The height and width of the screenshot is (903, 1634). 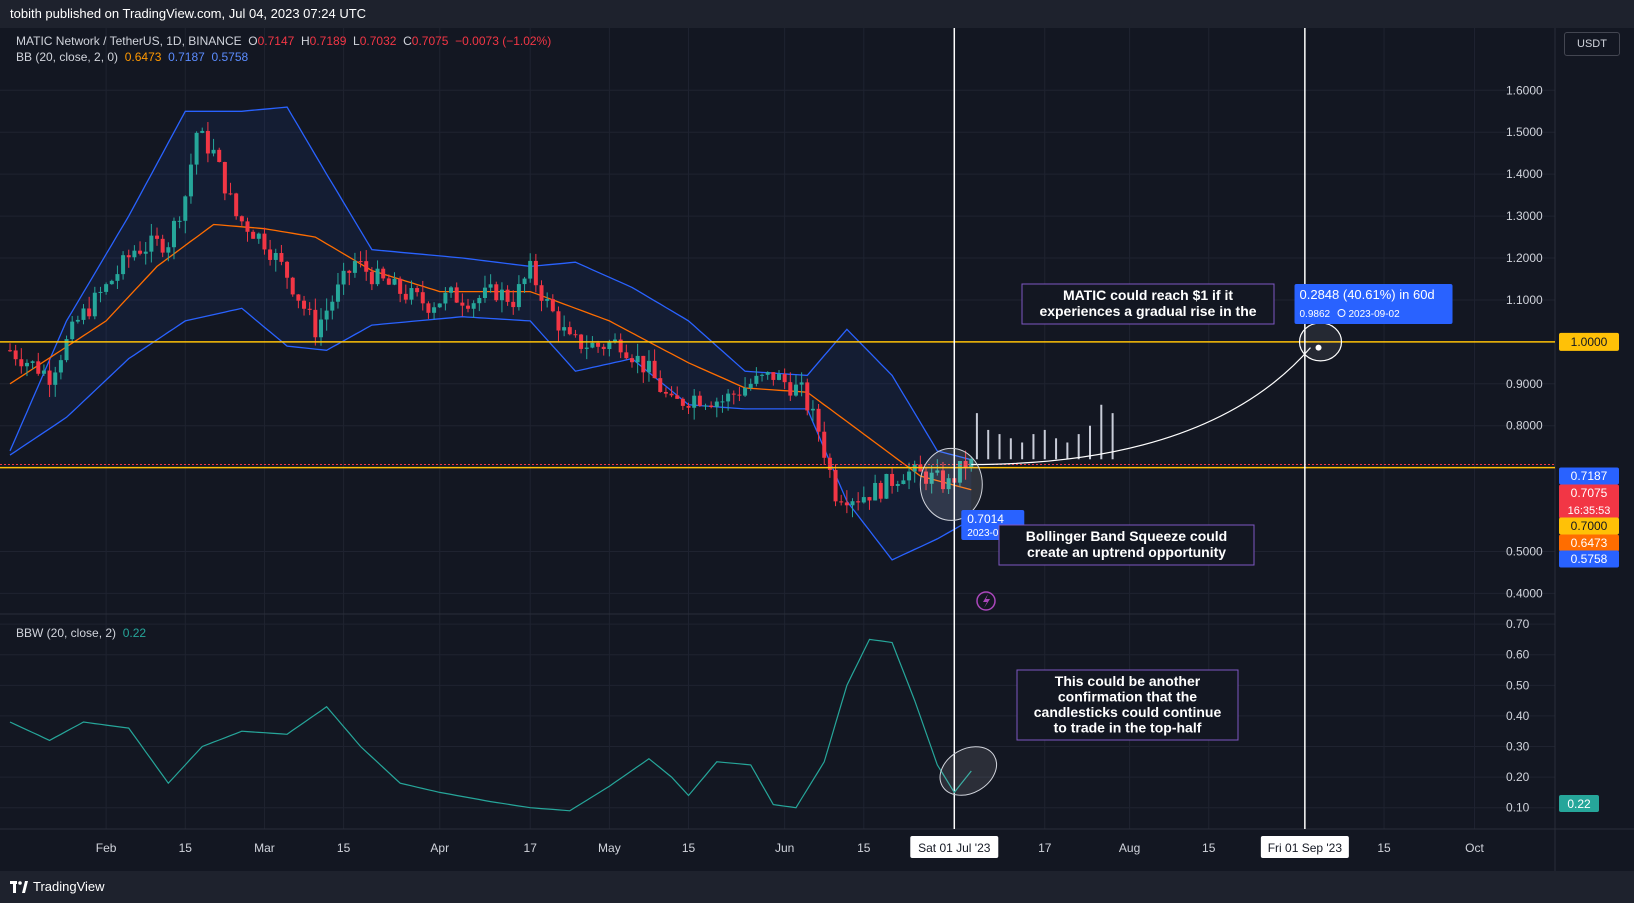 I want to click on axis-price-label: 0.6473, so click(x=1589, y=543).